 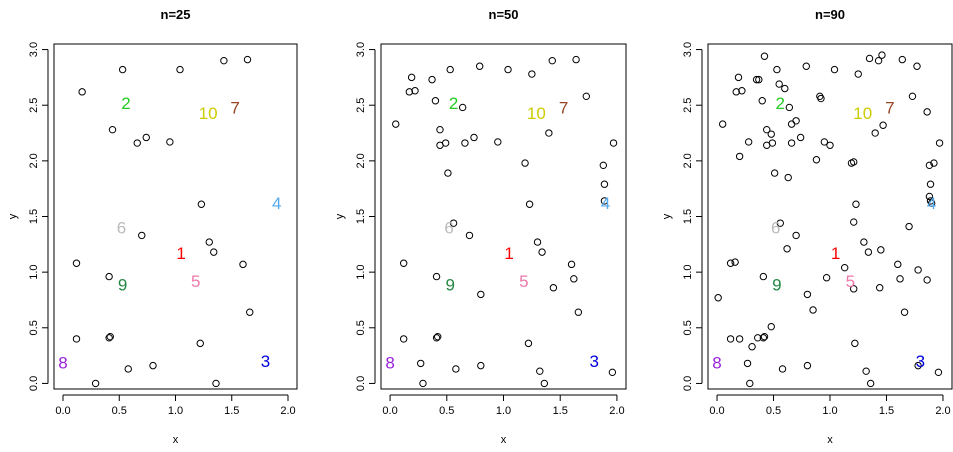 I want to click on chart-title: n=50, so click(x=504, y=14).